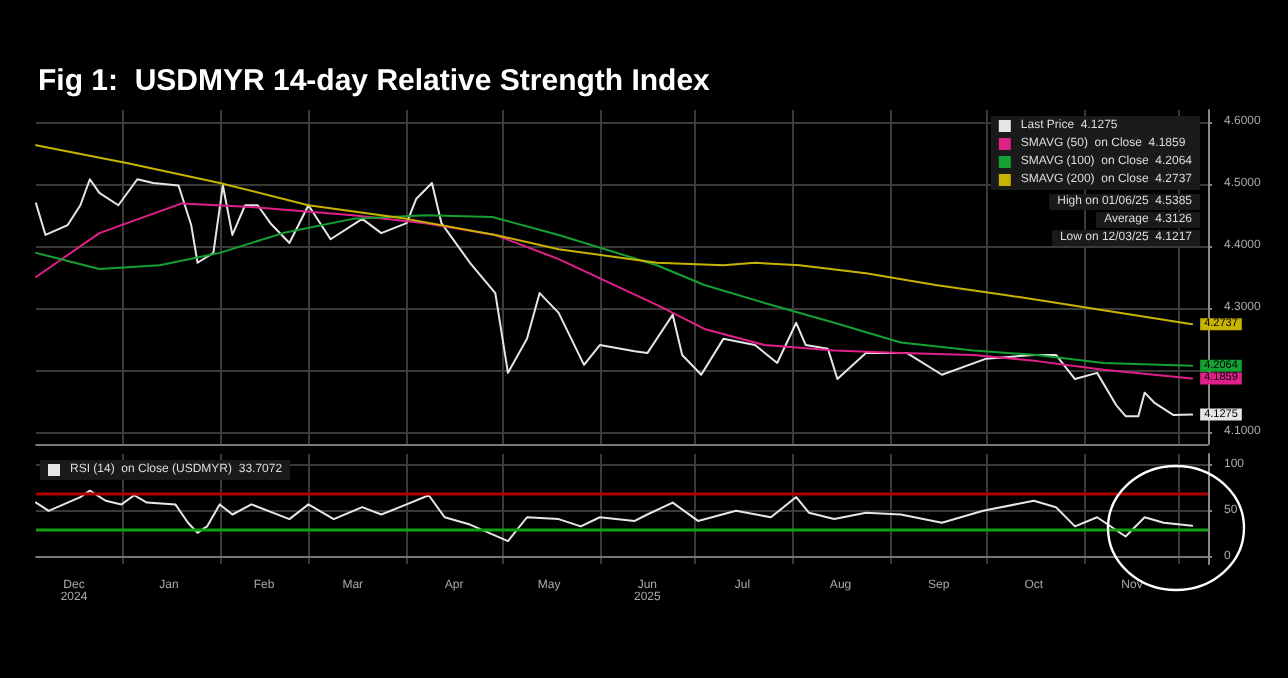 This screenshot has height=678, width=1288. Describe the element at coordinates (614, 516) in the screenshot. I see `line-series` at that location.